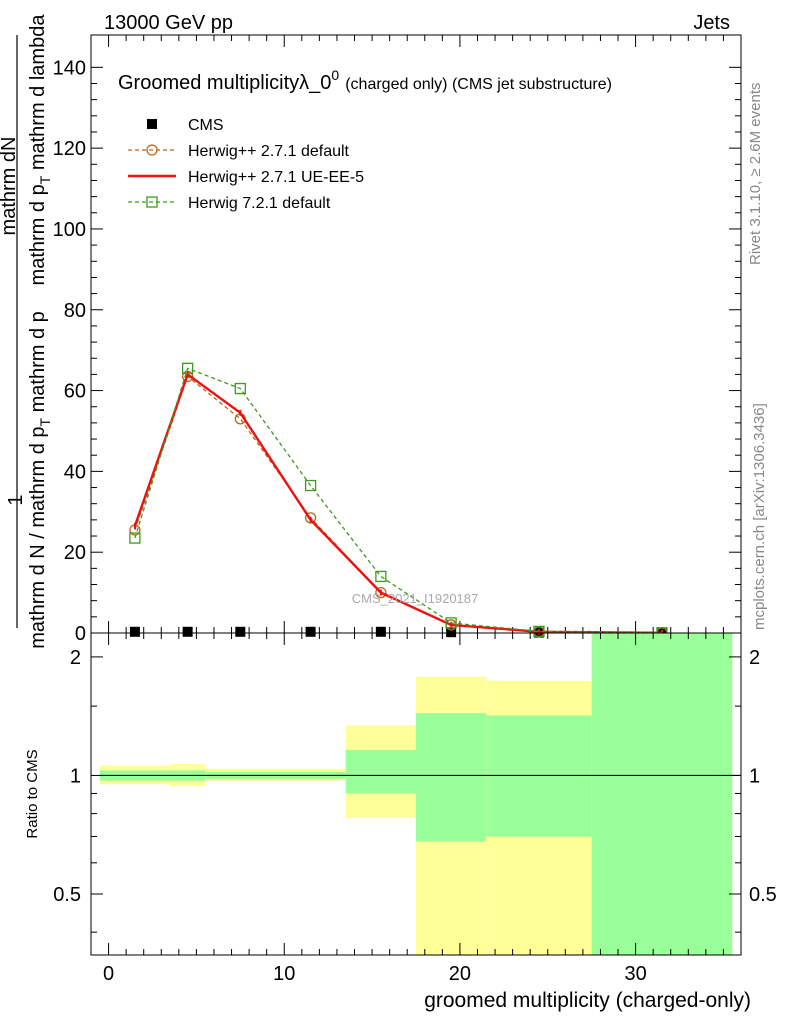  What do you see at coordinates (16, 499) in the screenshot?
I see `ylabel-one: 1` at bounding box center [16, 499].